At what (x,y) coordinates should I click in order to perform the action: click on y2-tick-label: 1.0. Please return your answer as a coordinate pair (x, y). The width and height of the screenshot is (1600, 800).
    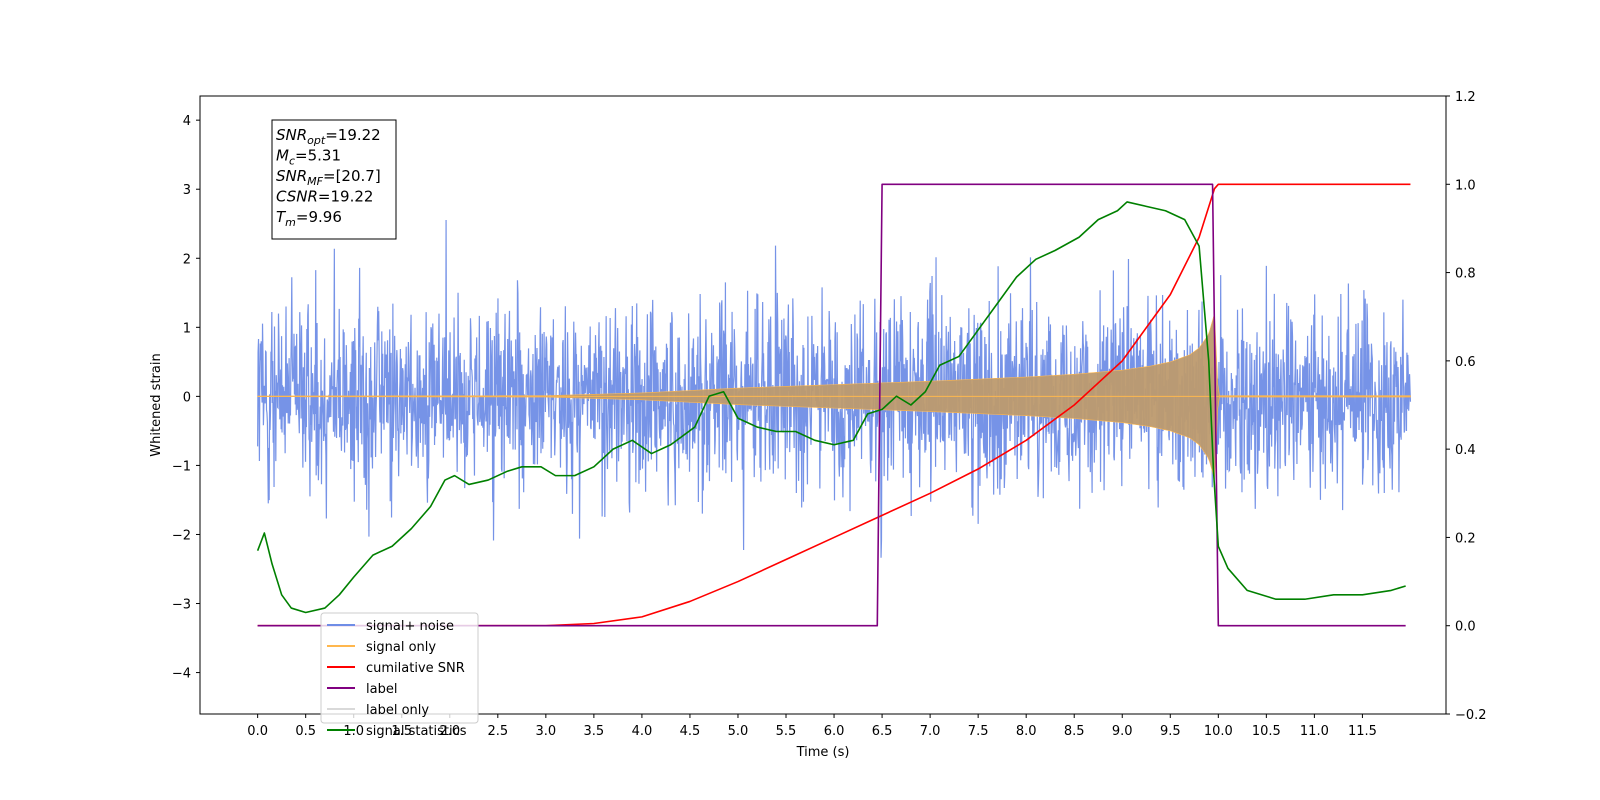
    Looking at the image, I should click on (1465, 185).